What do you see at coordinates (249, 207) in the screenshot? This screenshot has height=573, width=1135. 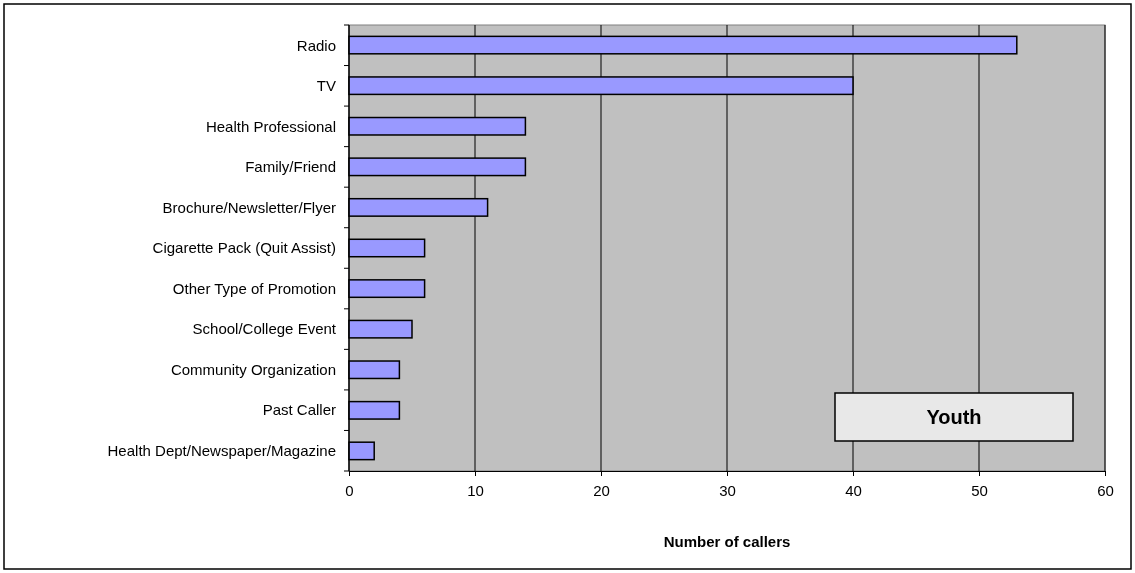 I see `y-tick-label: Brochure/Newsletter/Flyer` at bounding box center [249, 207].